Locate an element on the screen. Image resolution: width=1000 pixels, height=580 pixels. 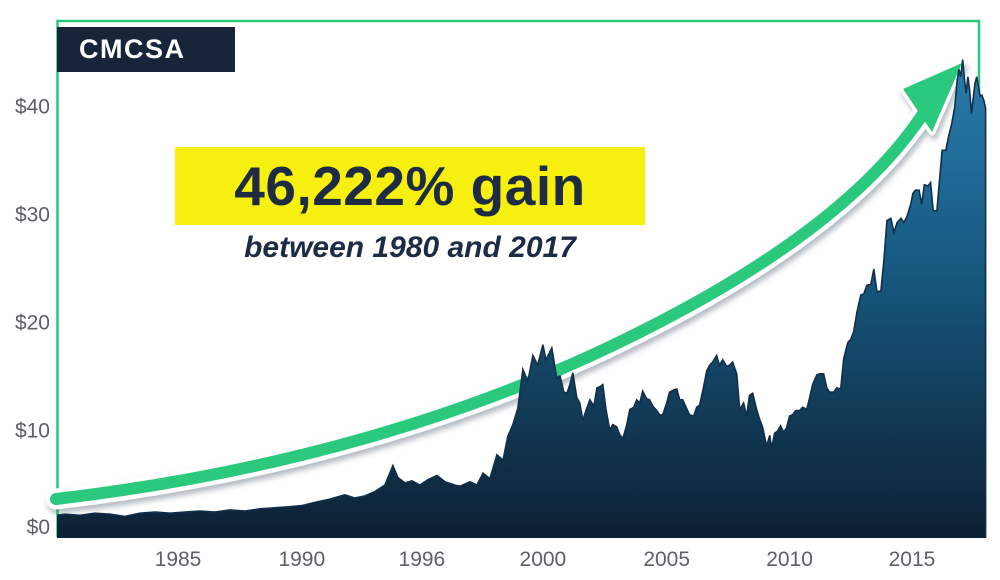
x-axis-label: 2015 is located at coordinates (912, 559).